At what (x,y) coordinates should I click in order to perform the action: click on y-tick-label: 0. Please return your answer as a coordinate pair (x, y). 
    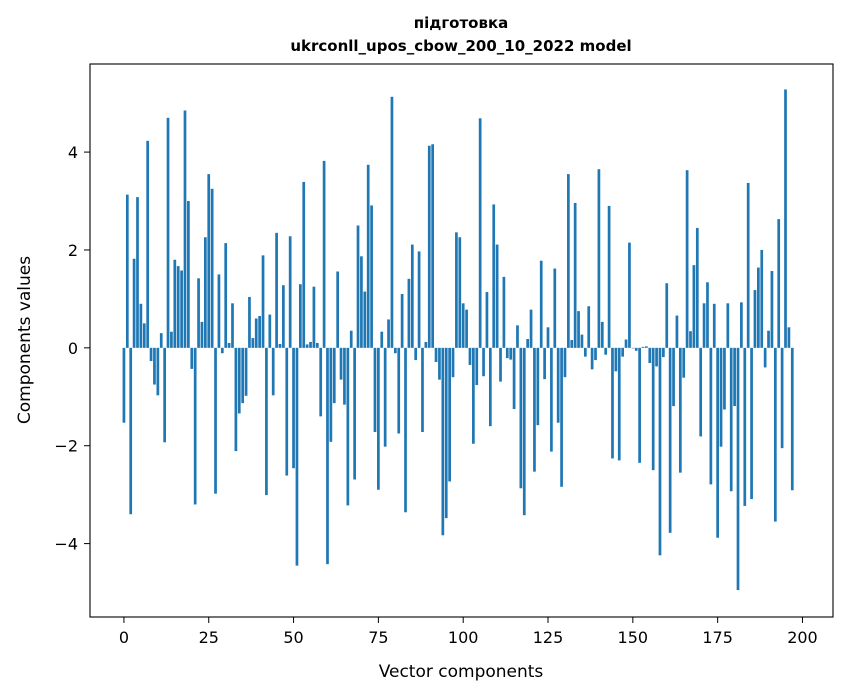
    Looking at the image, I should click on (73, 348).